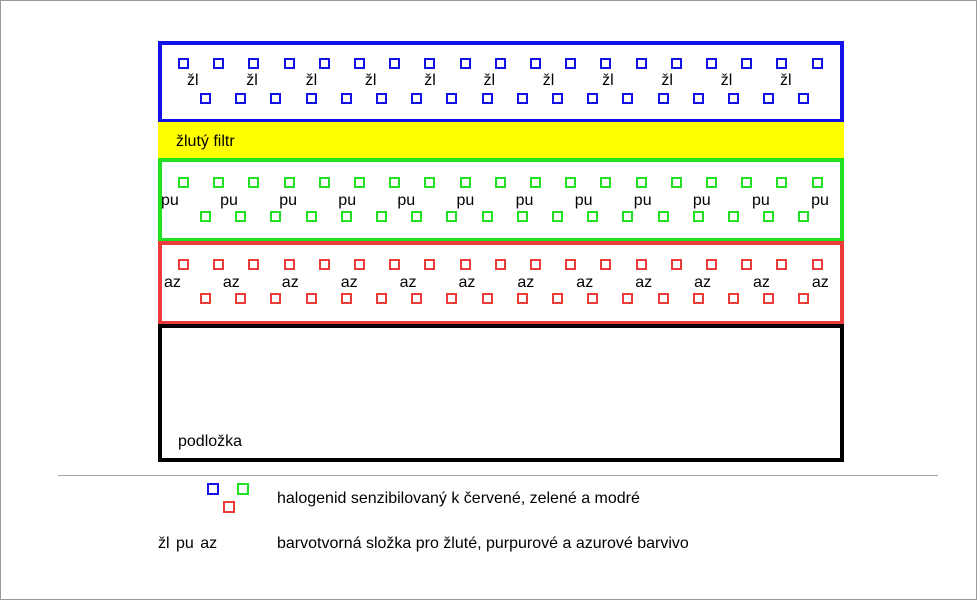 This screenshot has width=977, height=600. What do you see at coordinates (213, 489) in the screenshot?
I see `legend-blue-grain-icon` at bounding box center [213, 489].